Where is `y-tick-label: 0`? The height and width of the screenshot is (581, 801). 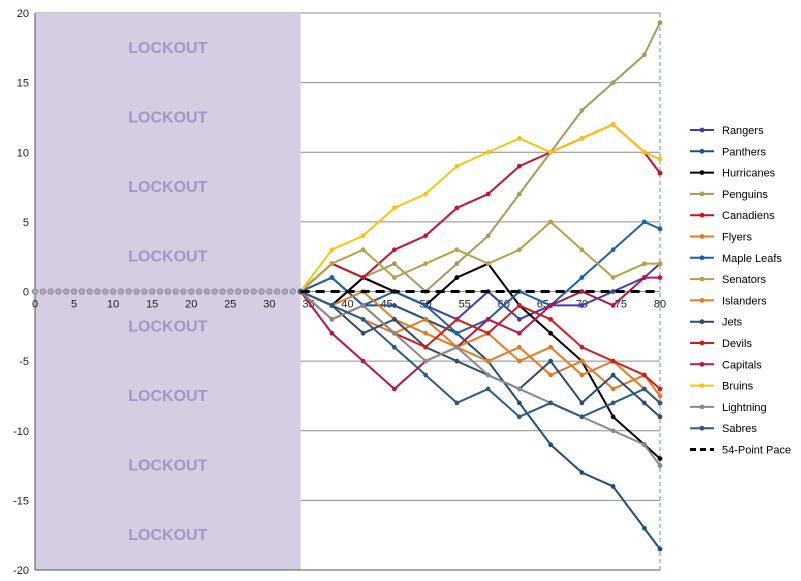 y-tick-label: 0 is located at coordinates (26, 293).